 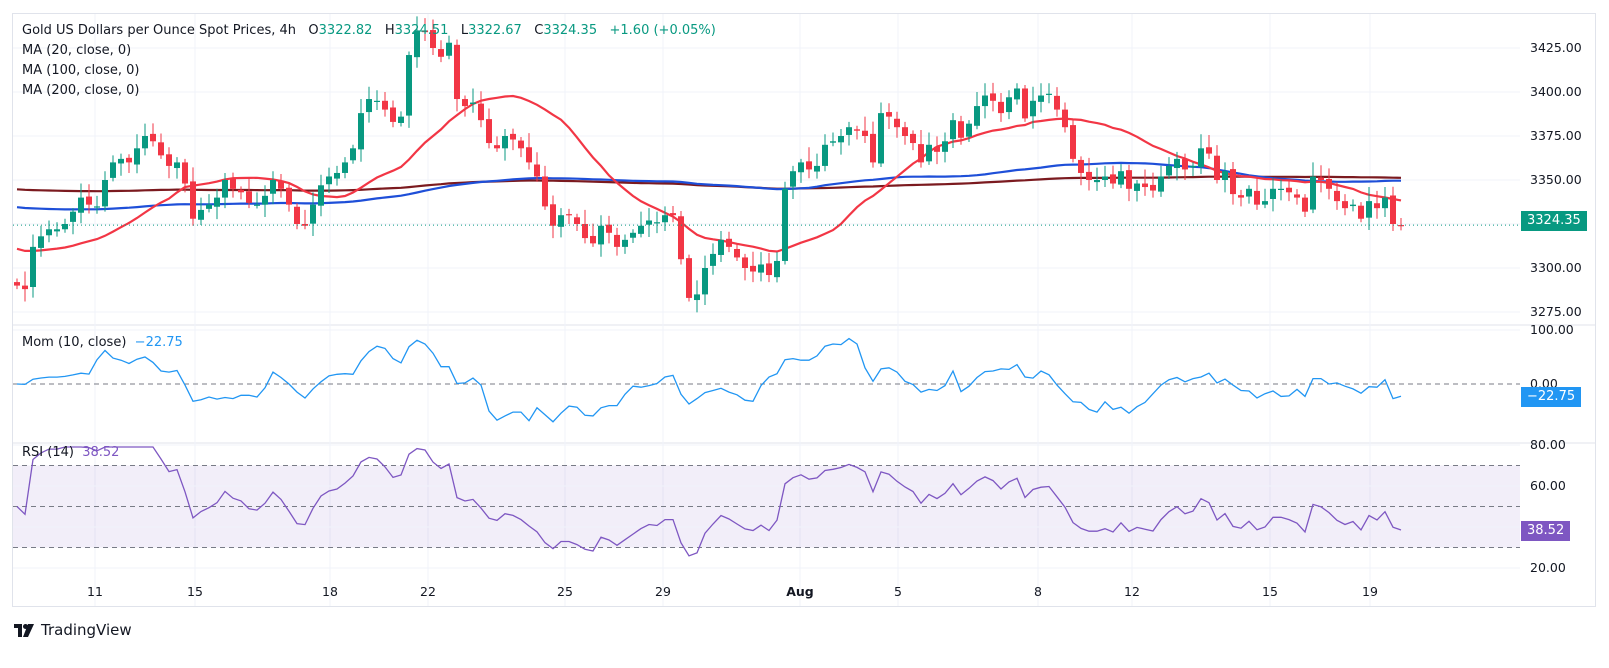 I want to click on mom-value: −22.75, so click(x=158, y=342).